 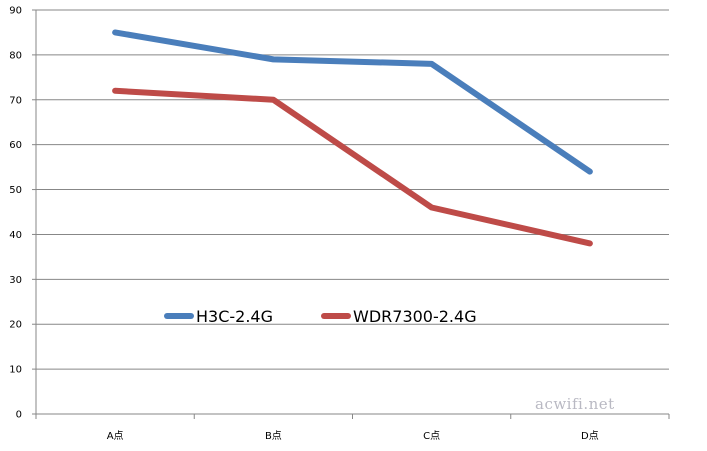 I want to click on y-tick-label: 0, so click(x=19, y=415).